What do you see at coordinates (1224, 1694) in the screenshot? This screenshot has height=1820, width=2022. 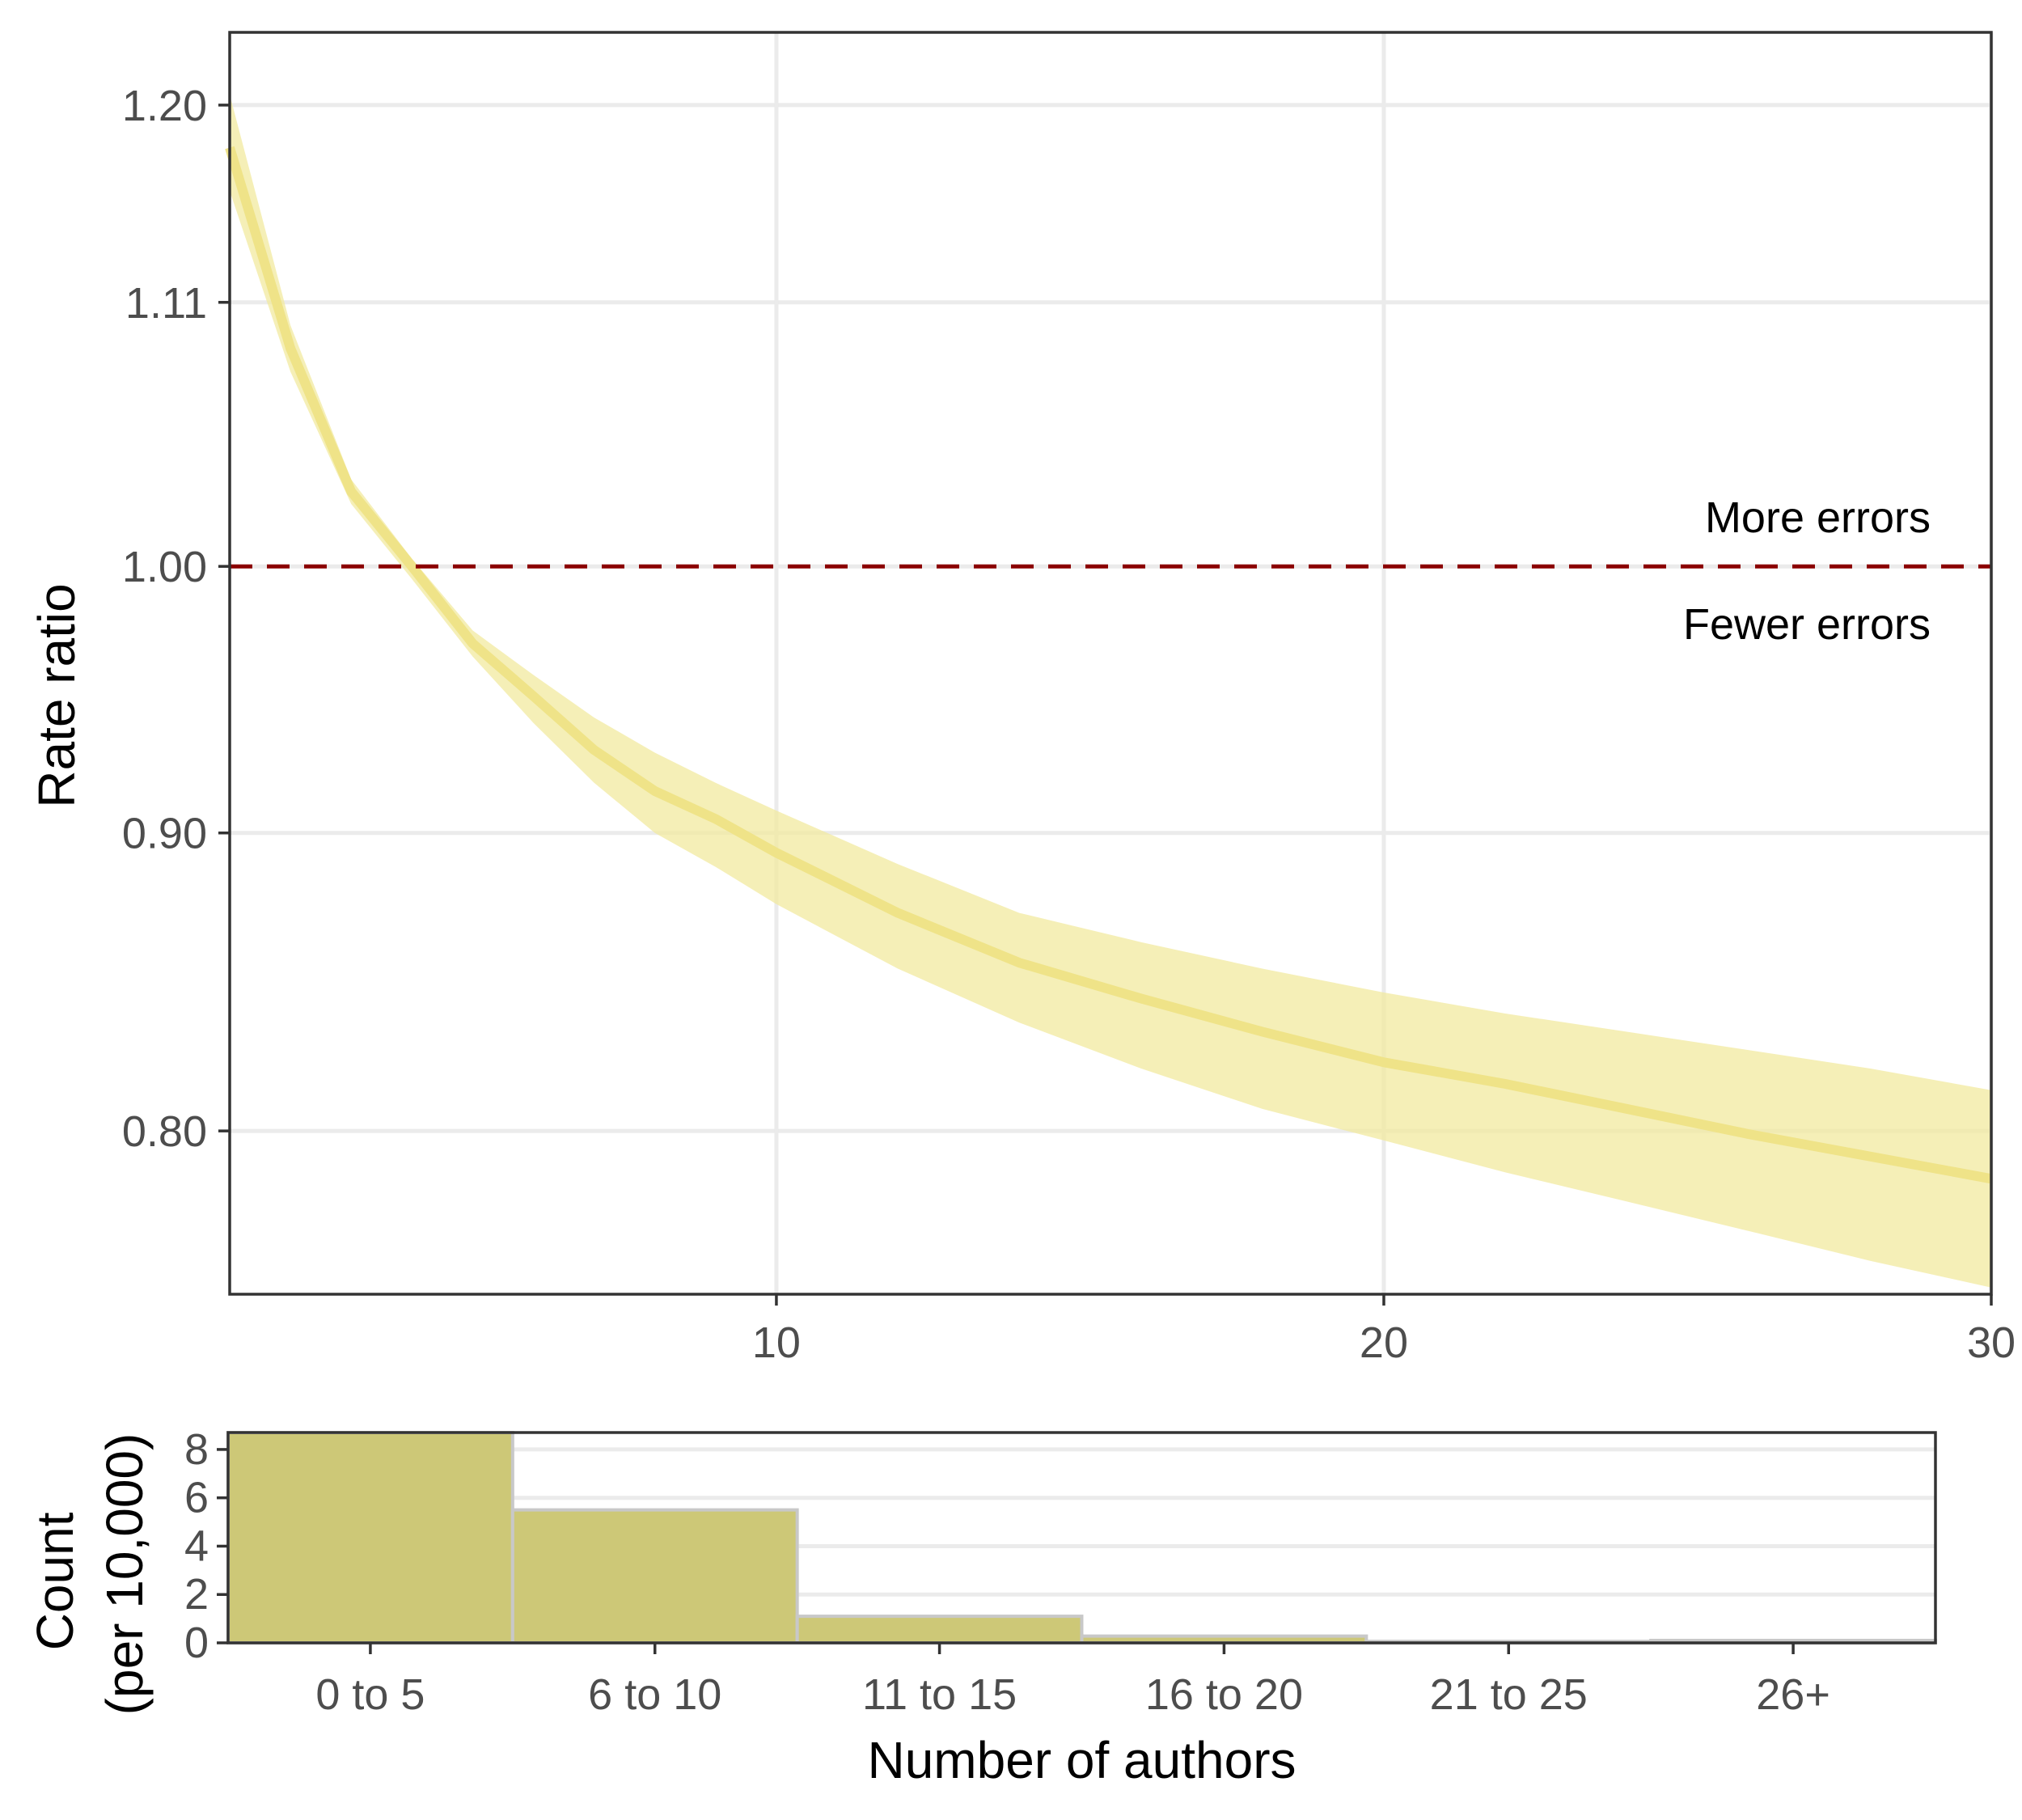 I see `category-label: 16 to 20` at bounding box center [1224, 1694].